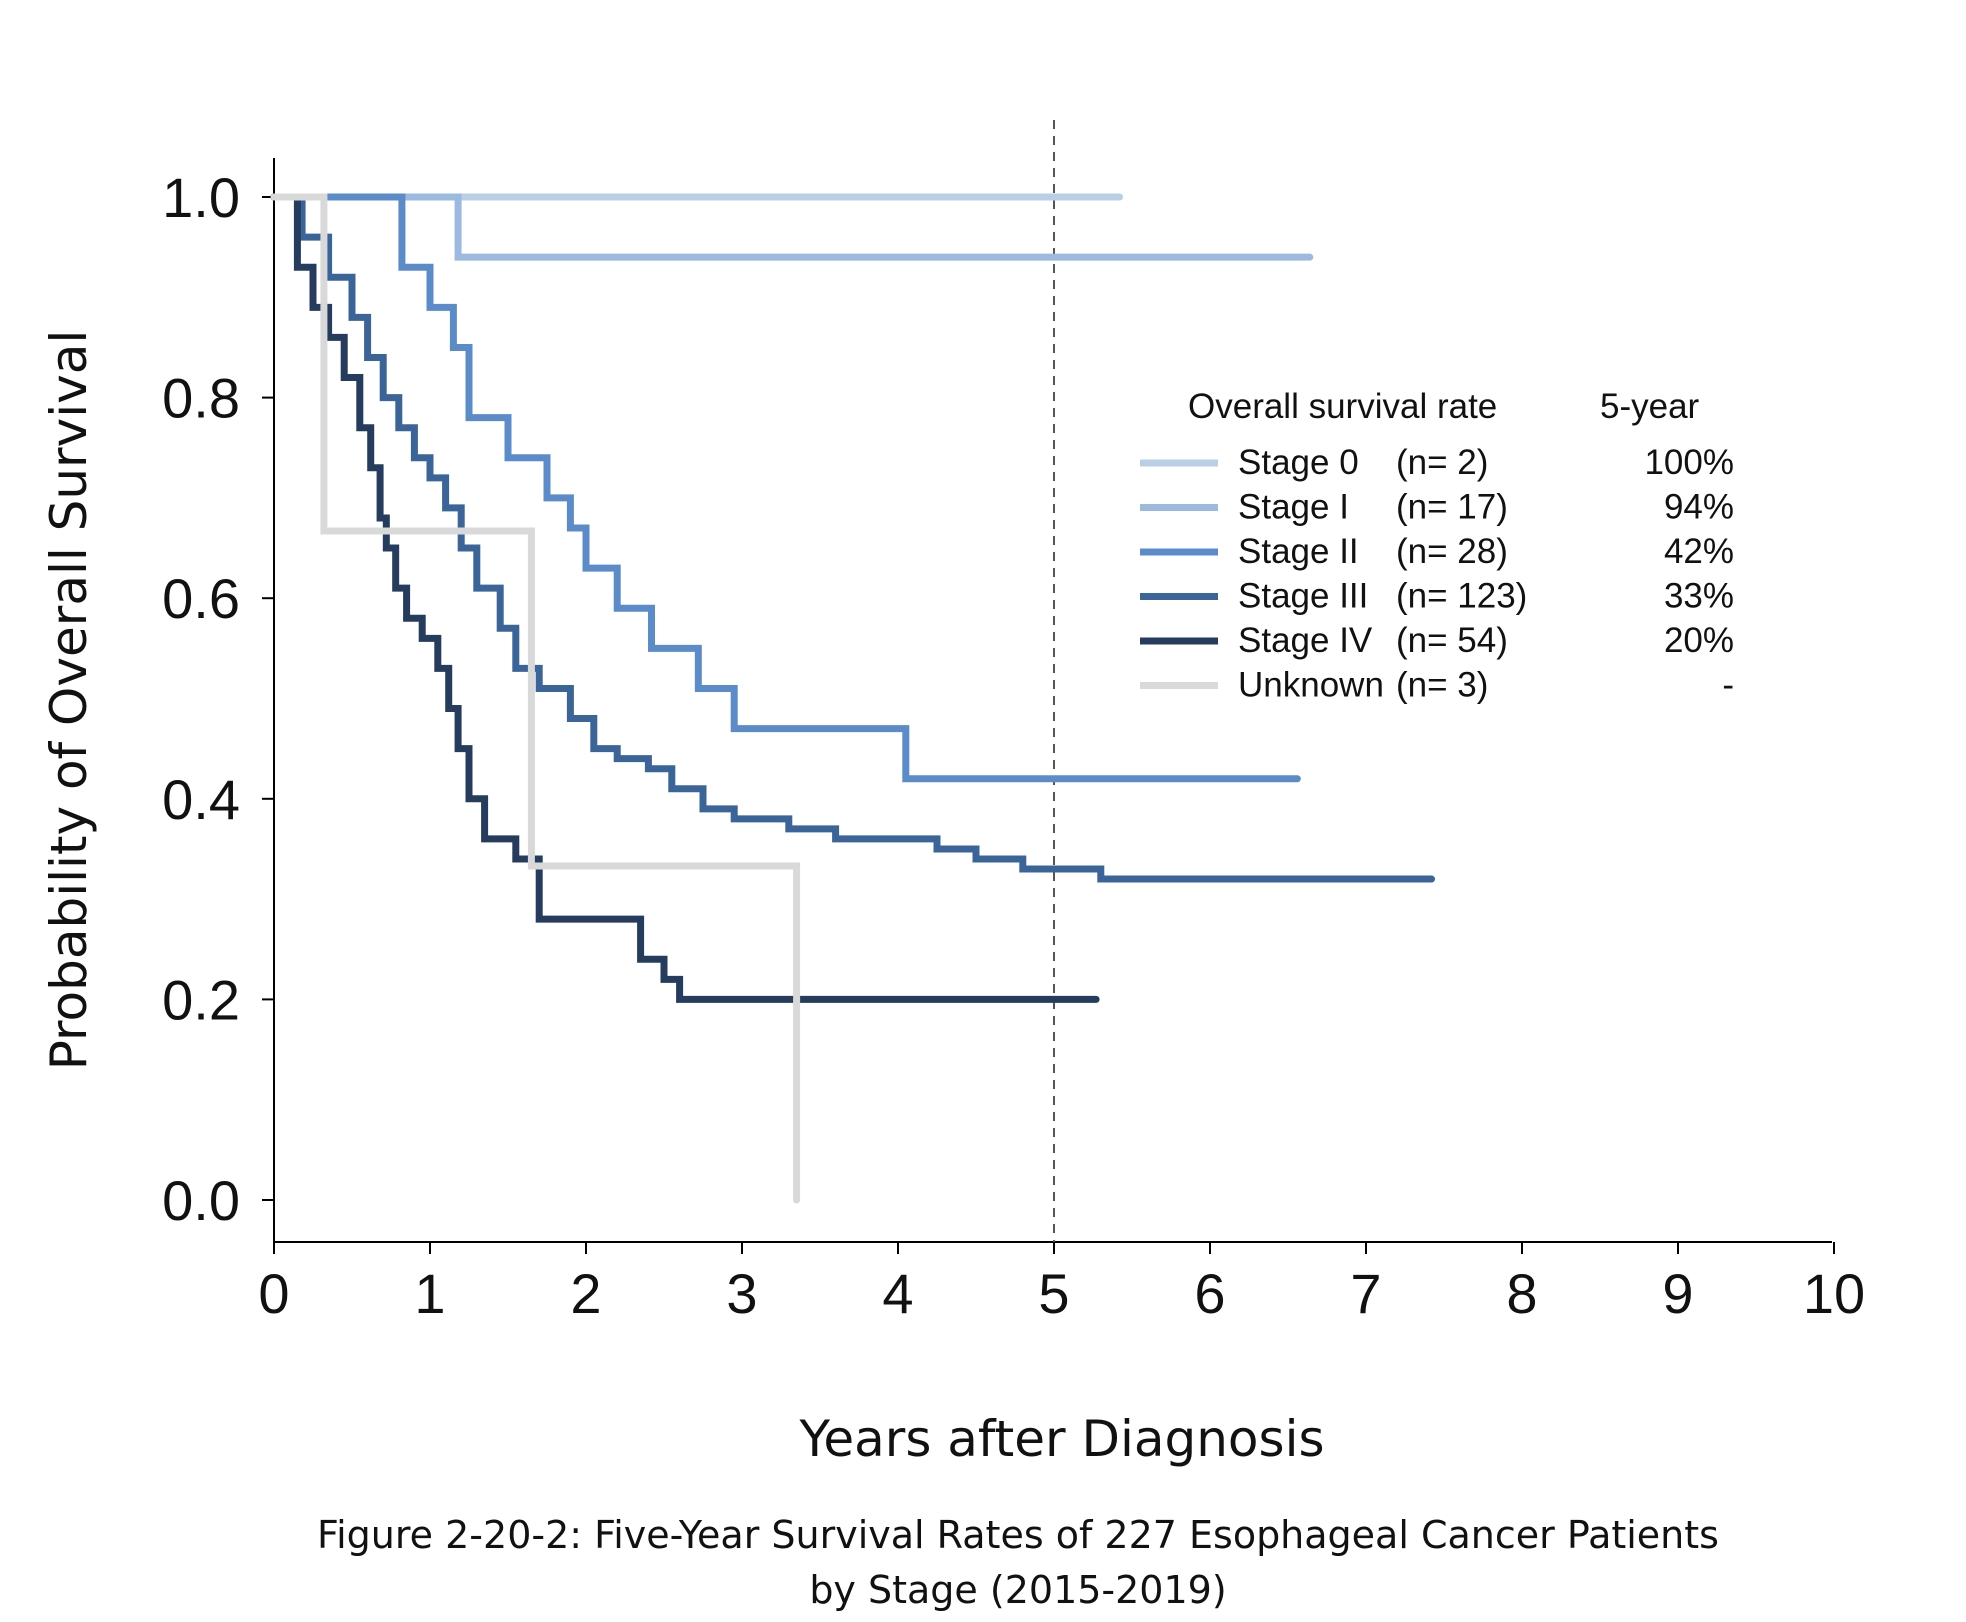  I want to click on legend-count-label: (n= 123), so click(1461, 596).